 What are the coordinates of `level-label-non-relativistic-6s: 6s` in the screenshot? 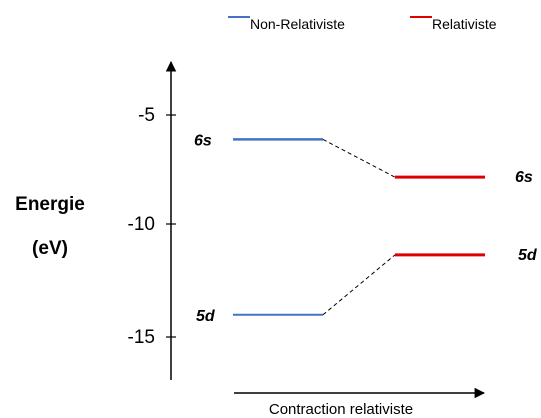 It's located at (203, 140).